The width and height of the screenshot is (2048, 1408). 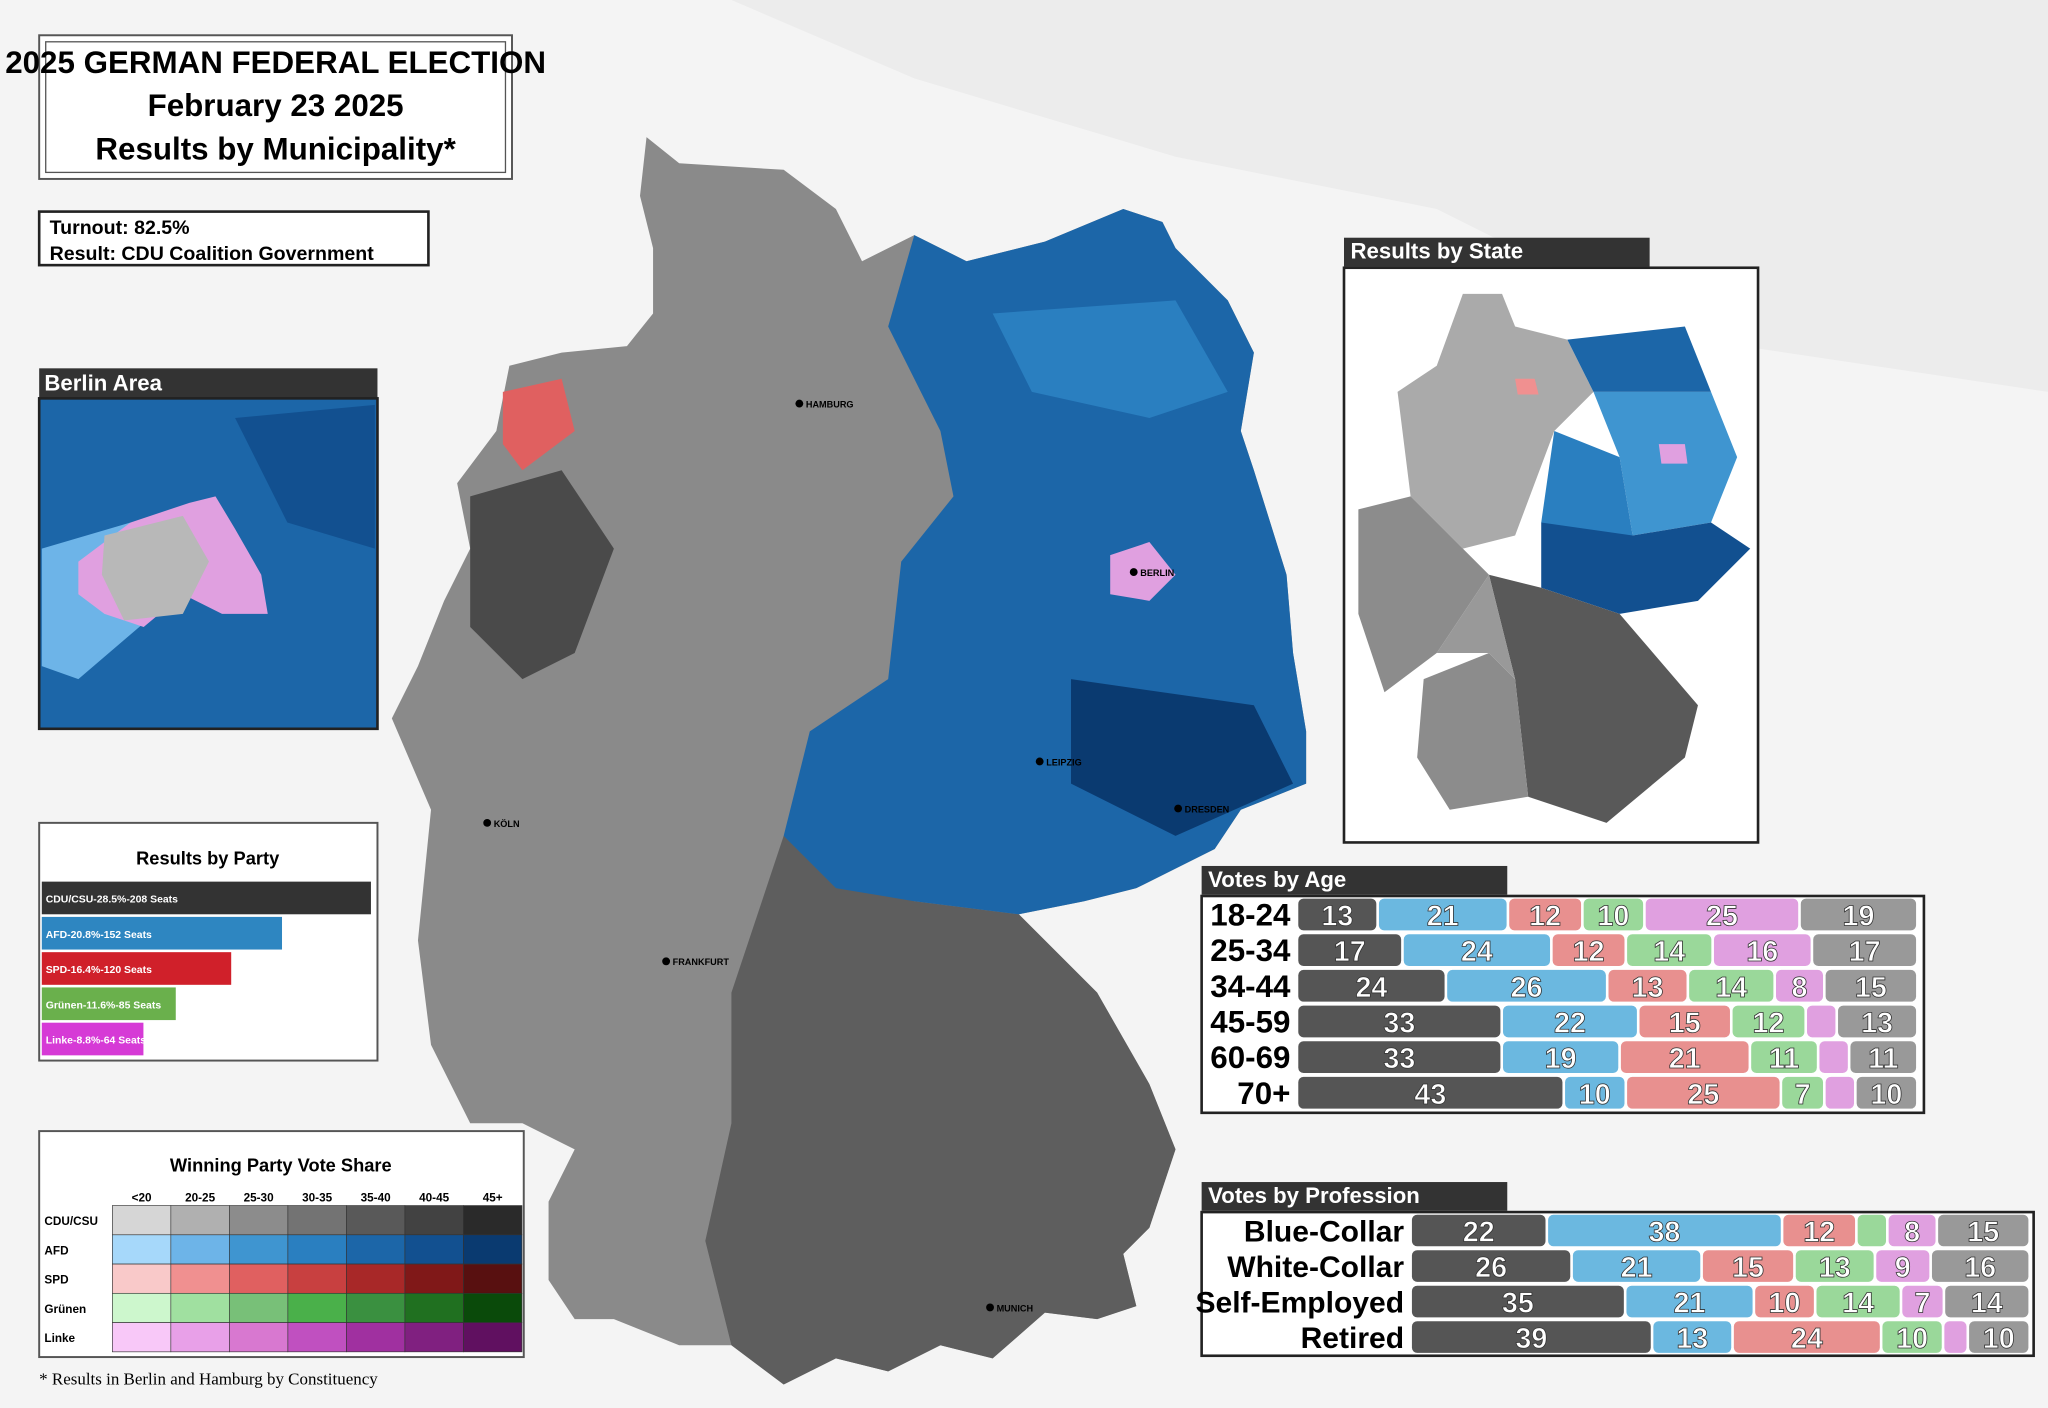 What do you see at coordinates (1664, 1233) in the screenshot?
I see `segment-label: 38` at bounding box center [1664, 1233].